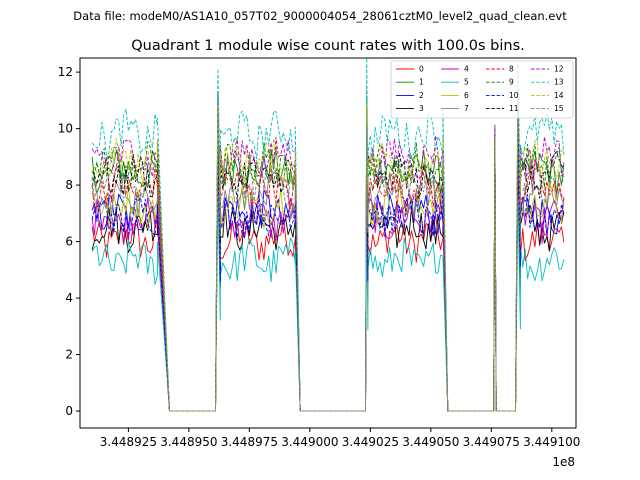 This screenshot has width=640, height=480. What do you see at coordinates (563, 462) in the screenshot?
I see `x-offset-label: 1e8` at bounding box center [563, 462].